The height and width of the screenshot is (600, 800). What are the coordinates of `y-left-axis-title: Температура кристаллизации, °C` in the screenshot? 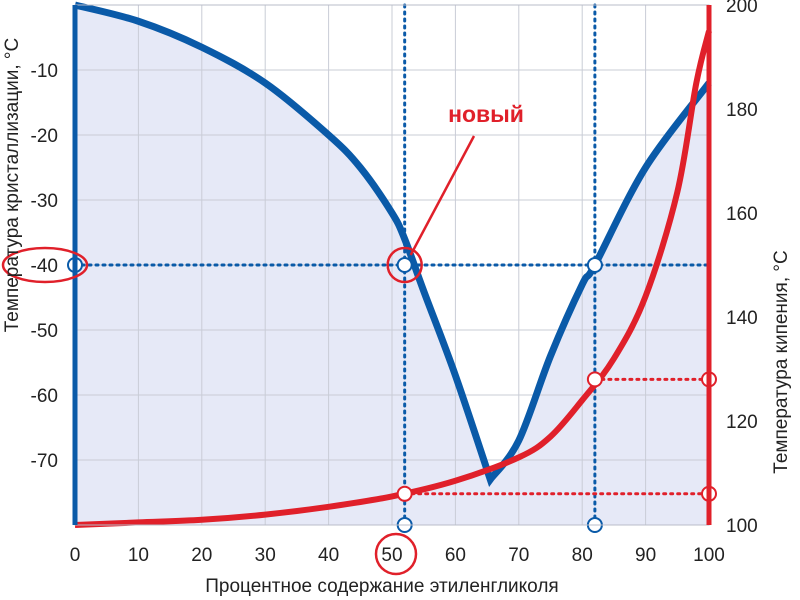 It's located at (12, 185).